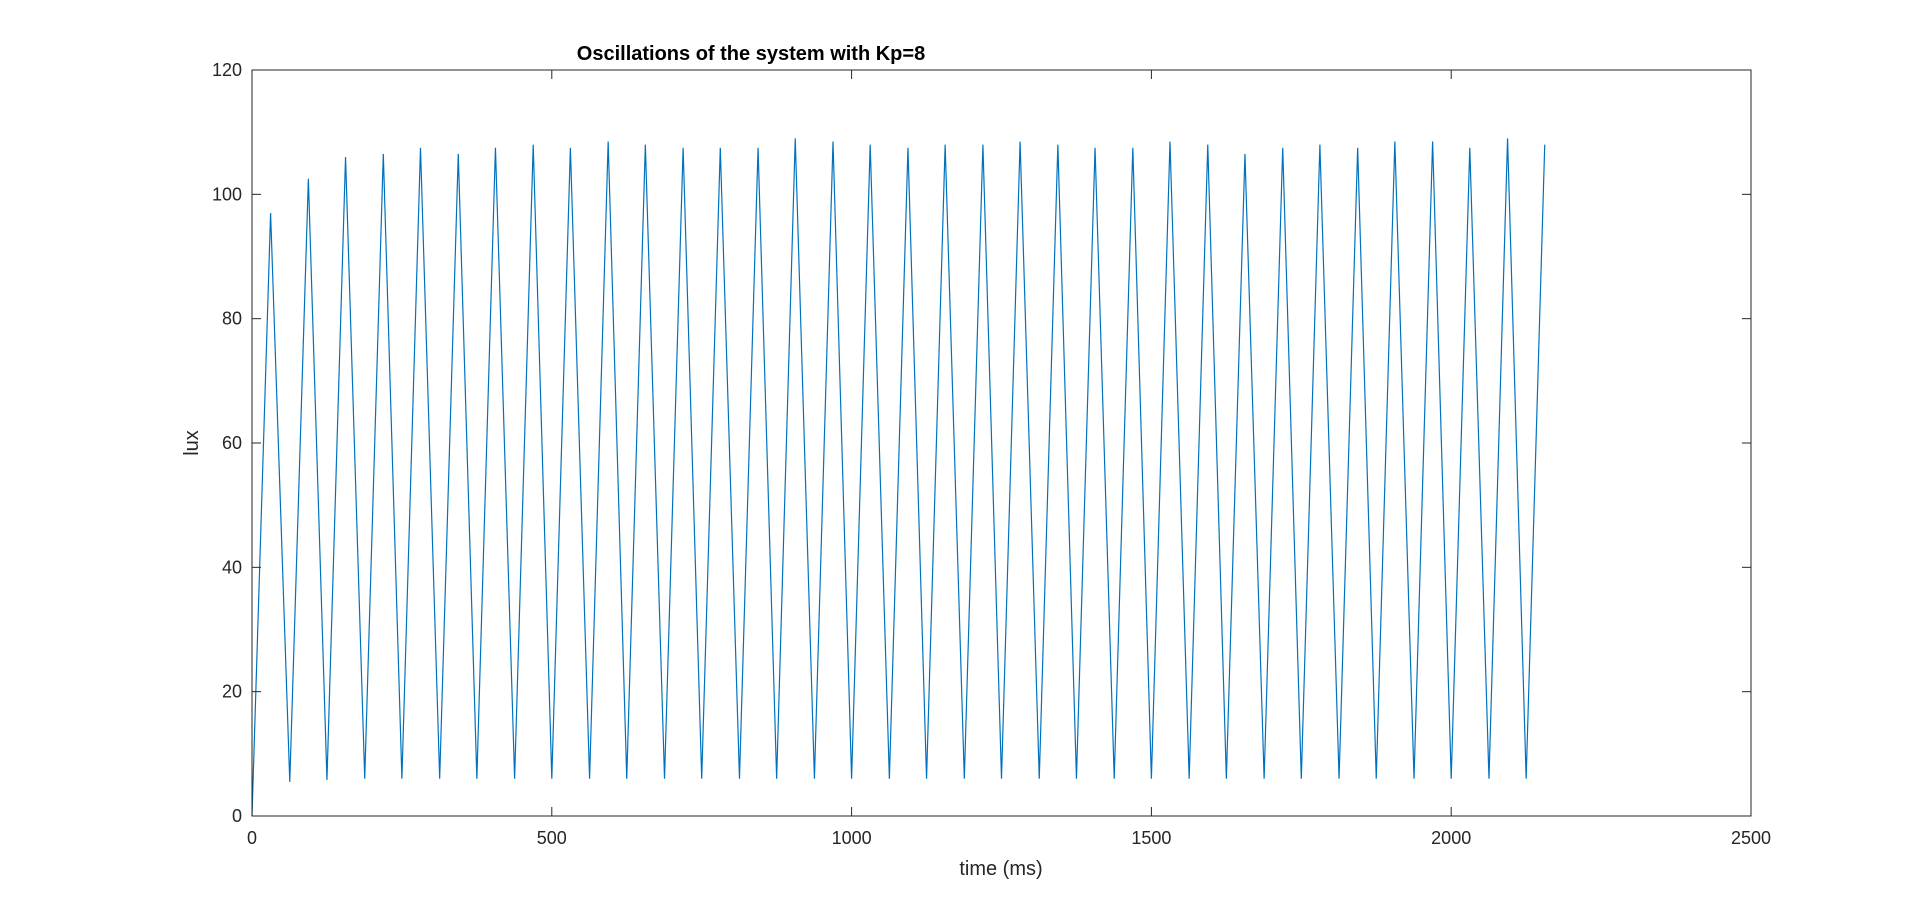 The width and height of the screenshot is (1920, 911). Describe the element at coordinates (227, 70) in the screenshot. I see `y-tick-label: 120` at that location.